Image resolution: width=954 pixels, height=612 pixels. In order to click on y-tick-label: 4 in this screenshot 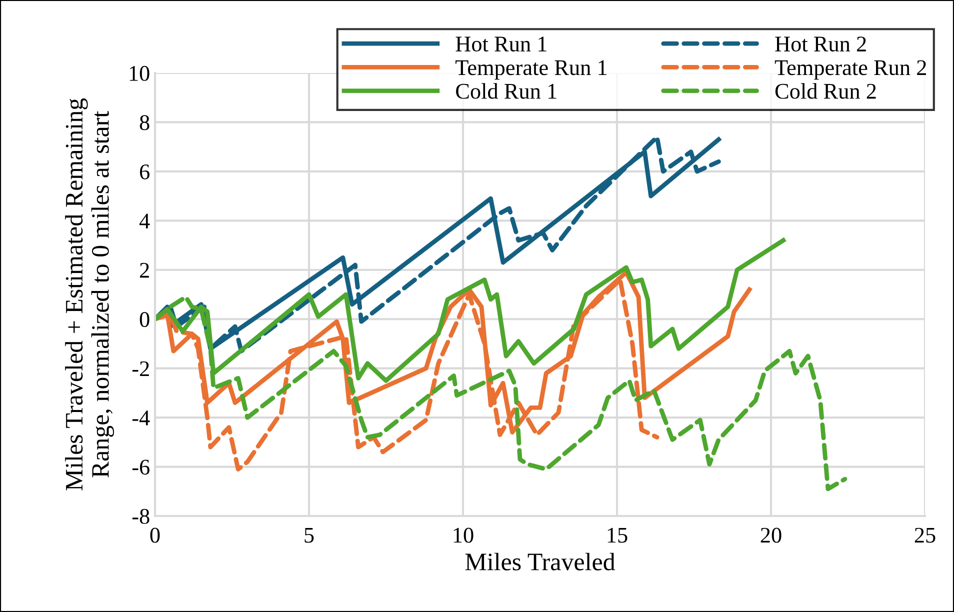, I will do `click(144, 221)`.